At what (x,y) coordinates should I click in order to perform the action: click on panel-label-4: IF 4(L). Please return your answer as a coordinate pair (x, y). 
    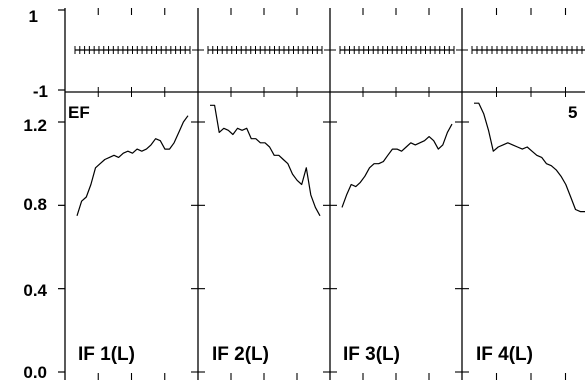
    Looking at the image, I should click on (504, 354).